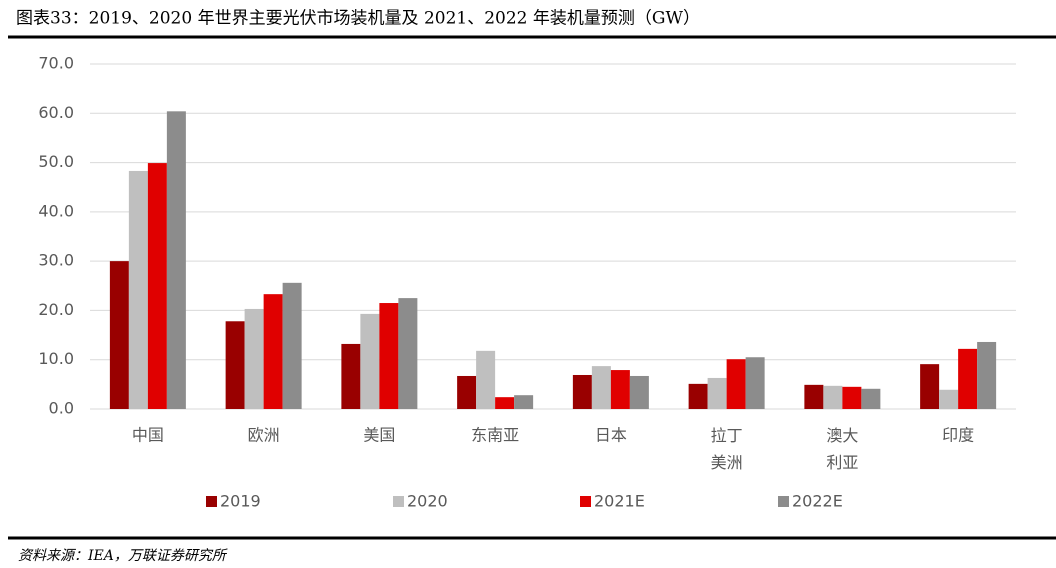 This screenshot has width=1056, height=568. What do you see at coordinates (61, 408) in the screenshot?
I see `y-tick-label: 0.0` at bounding box center [61, 408].